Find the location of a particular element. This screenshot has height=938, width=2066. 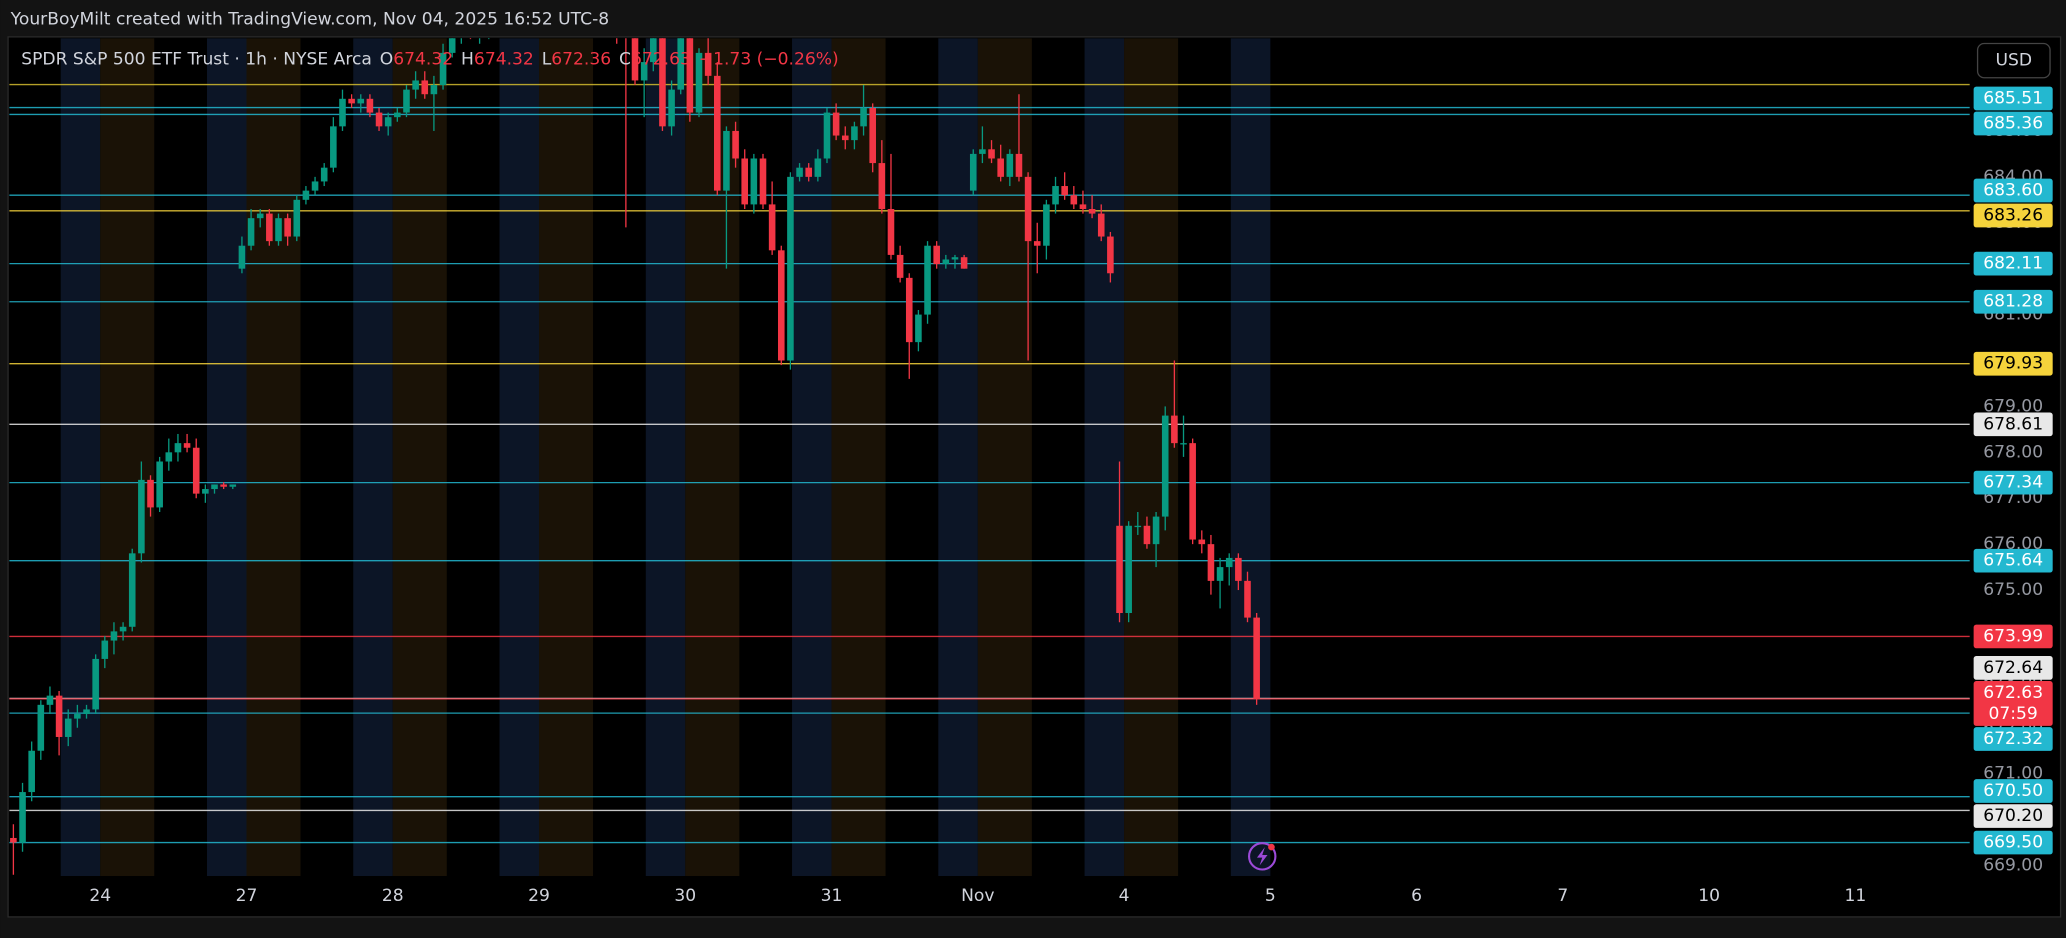

legend-key: O is located at coordinates (386, 59).